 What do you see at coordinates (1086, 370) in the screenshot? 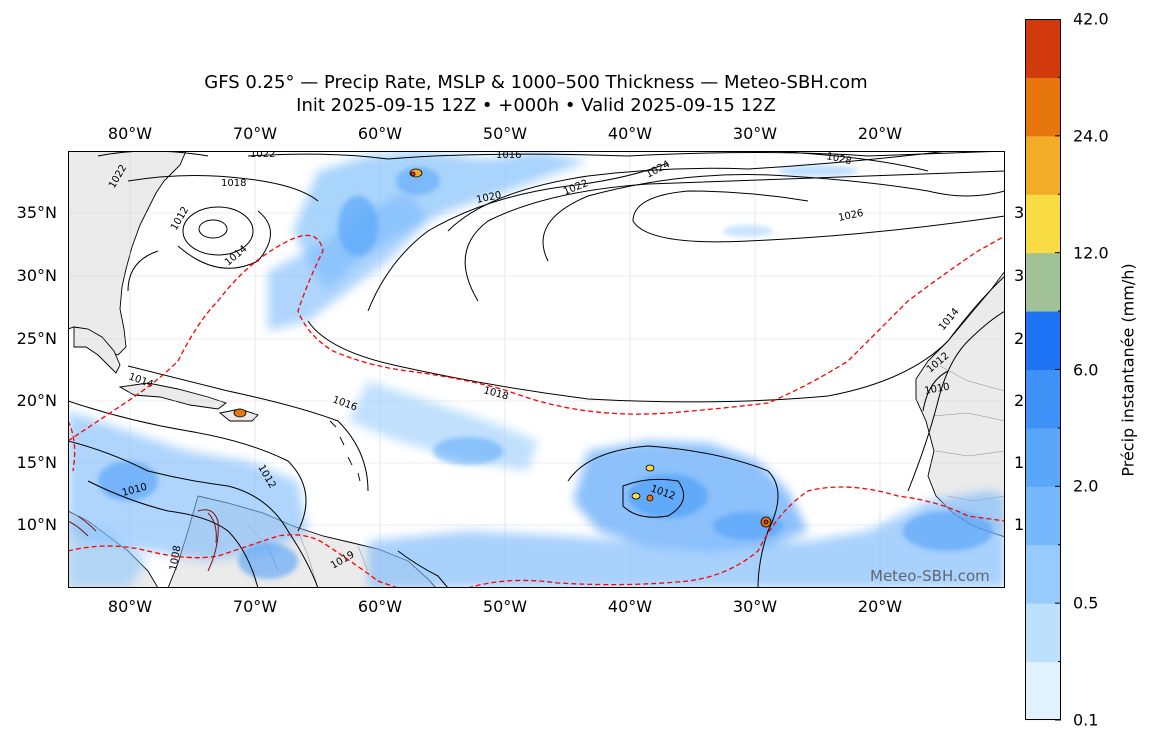
I see `colorbar-tick-label: 6.0` at bounding box center [1086, 370].